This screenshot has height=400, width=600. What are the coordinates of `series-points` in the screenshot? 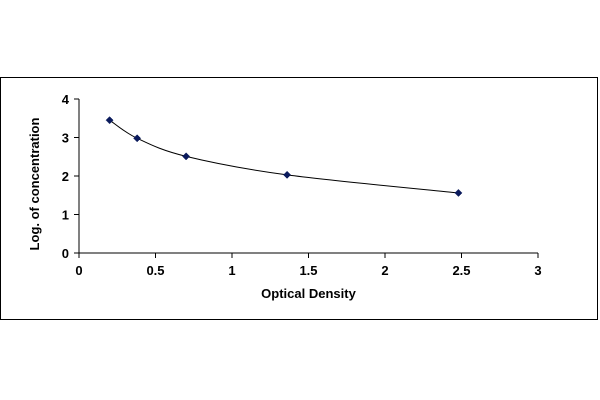 It's located at (284, 156).